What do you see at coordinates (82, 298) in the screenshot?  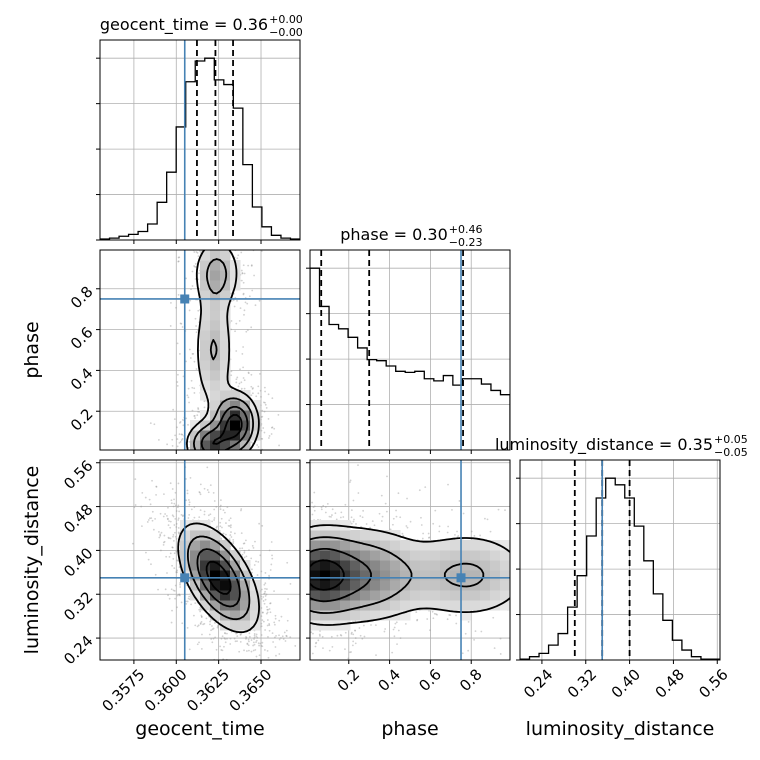 I see `ytick-label-phase: 0.8` at bounding box center [82, 298].